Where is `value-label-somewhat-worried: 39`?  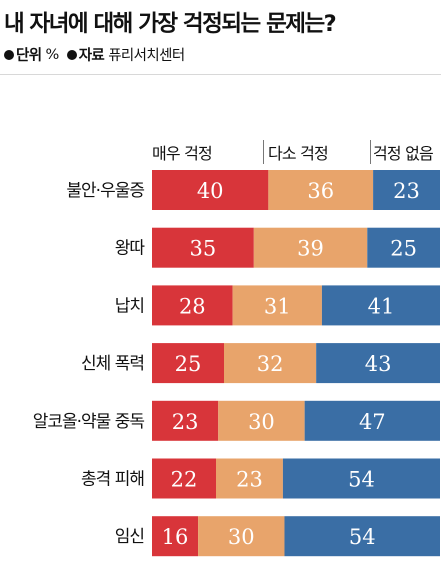 value-label-somewhat-worried: 39 is located at coordinates (310, 249).